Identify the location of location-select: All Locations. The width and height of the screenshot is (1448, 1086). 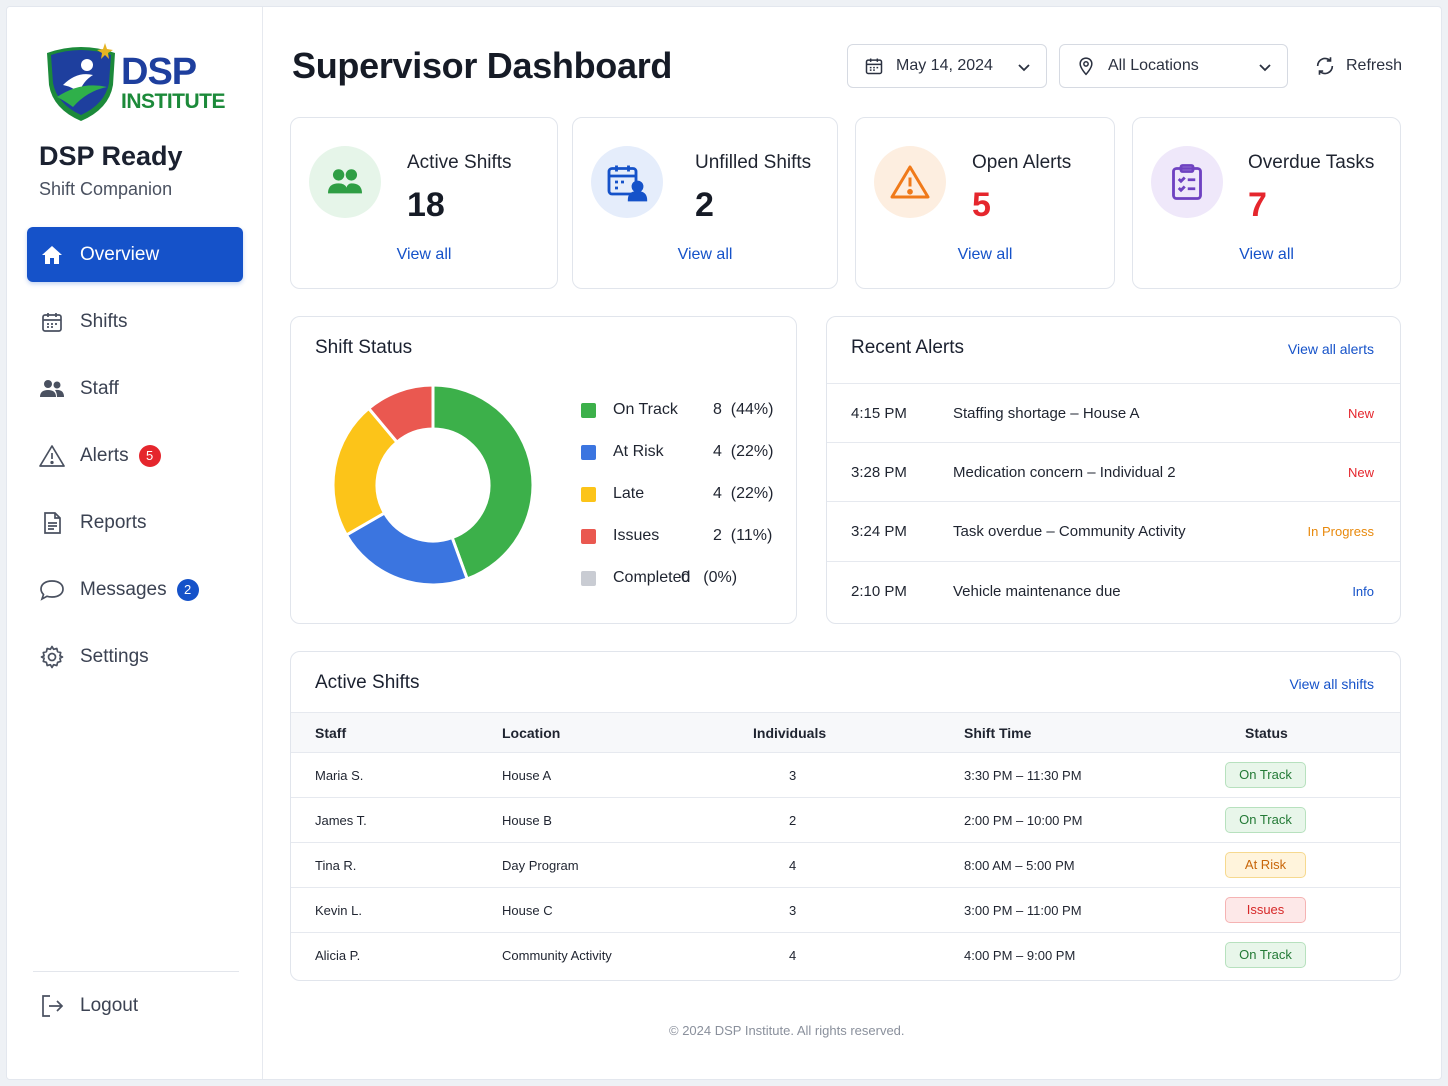
(1173, 66).